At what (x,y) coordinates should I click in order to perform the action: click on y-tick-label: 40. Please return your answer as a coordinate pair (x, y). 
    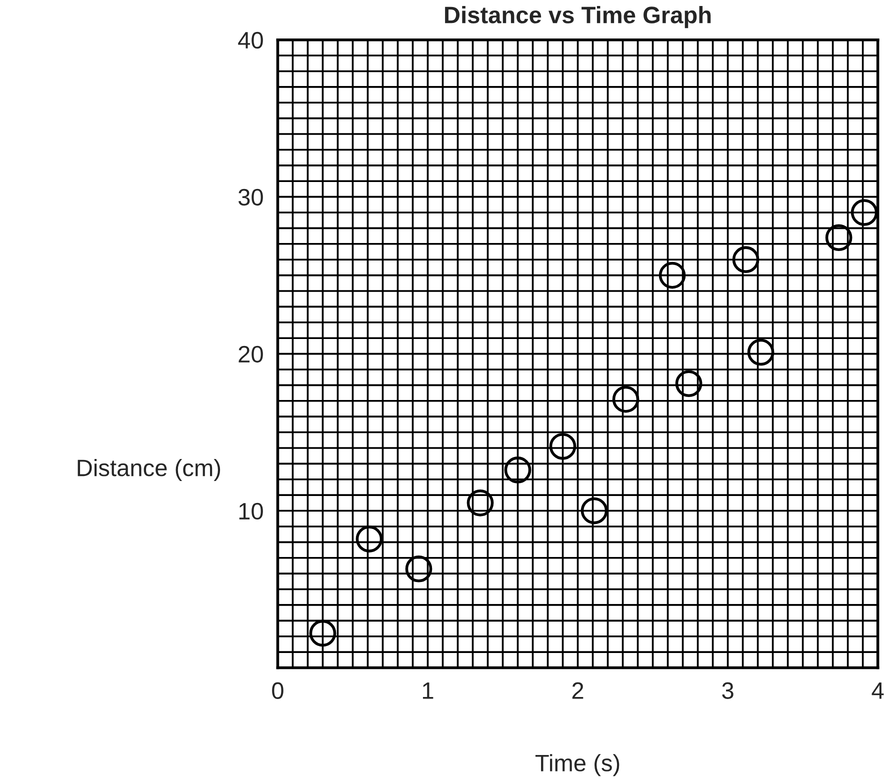
    Looking at the image, I should click on (250, 40).